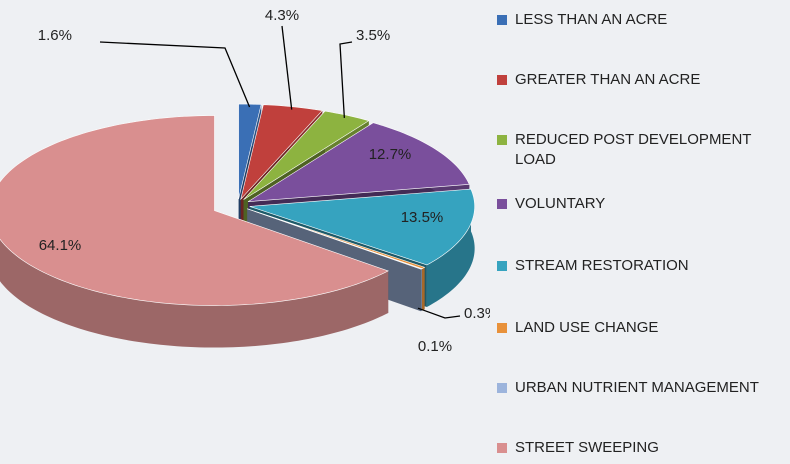  I want to click on legend-item: GREATER THAN AN ACRE, so click(642, 80).